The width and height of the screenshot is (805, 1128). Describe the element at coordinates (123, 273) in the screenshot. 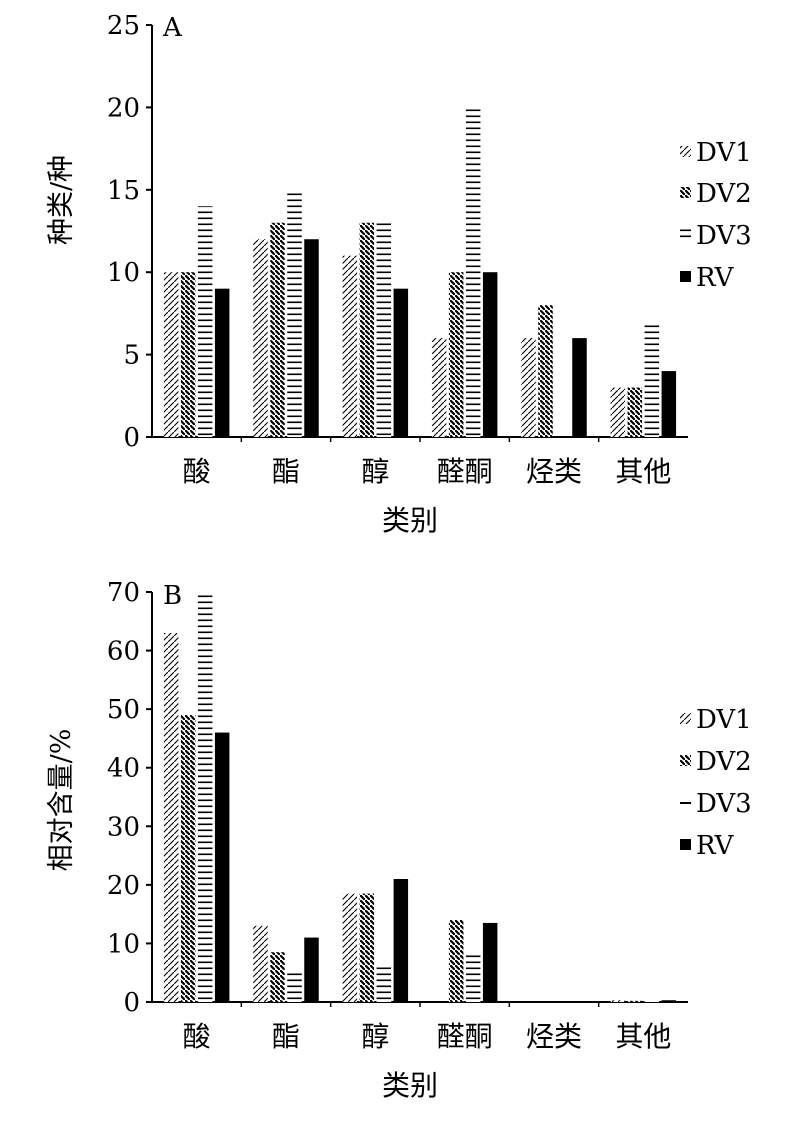

I see `y-tick-label: 10` at that location.